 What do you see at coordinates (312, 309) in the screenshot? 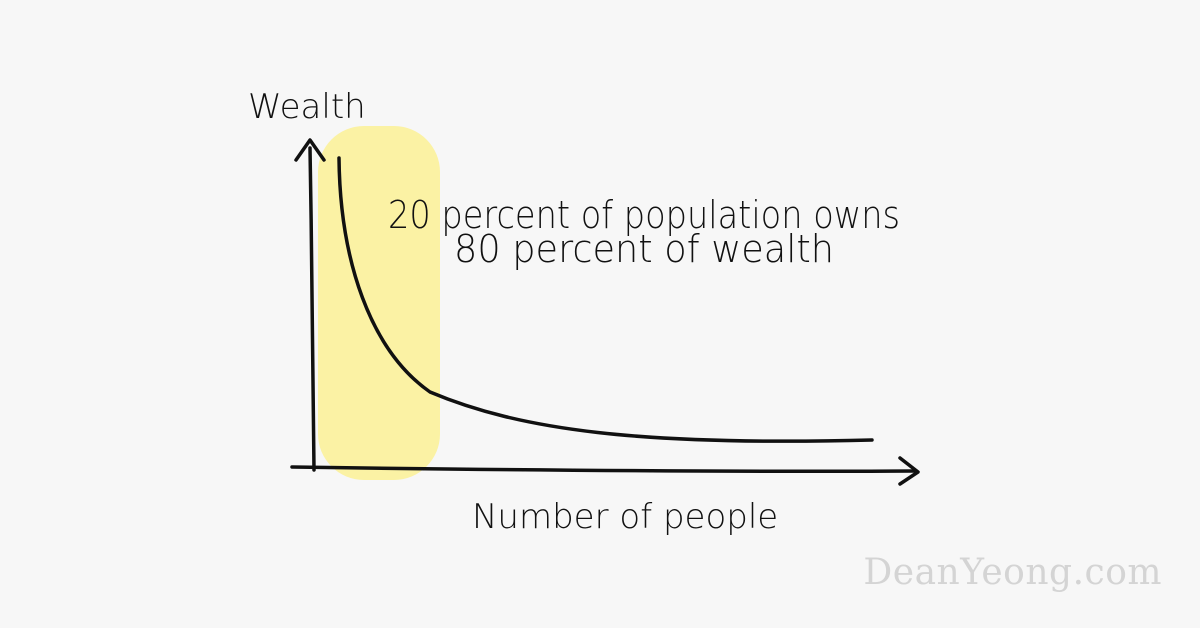
I see `y-axis` at bounding box center [312, 309].